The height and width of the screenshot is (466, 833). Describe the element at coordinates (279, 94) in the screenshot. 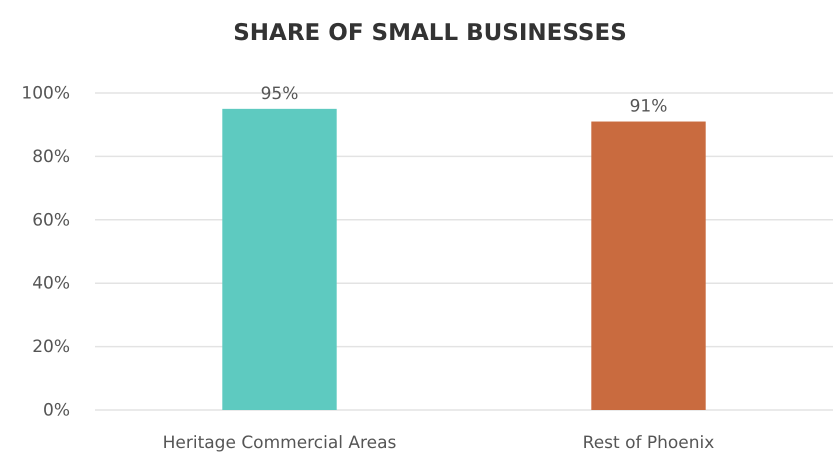

I see `data-label: 95%` at that location.